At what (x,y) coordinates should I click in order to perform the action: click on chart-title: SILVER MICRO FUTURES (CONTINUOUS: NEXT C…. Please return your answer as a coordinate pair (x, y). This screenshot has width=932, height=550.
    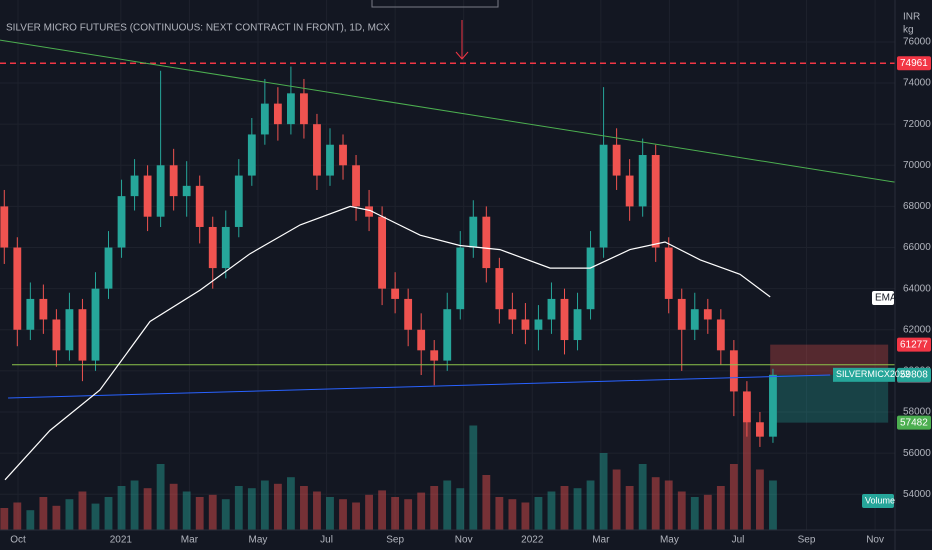
    Looking at the image, I should click on (198, 28).